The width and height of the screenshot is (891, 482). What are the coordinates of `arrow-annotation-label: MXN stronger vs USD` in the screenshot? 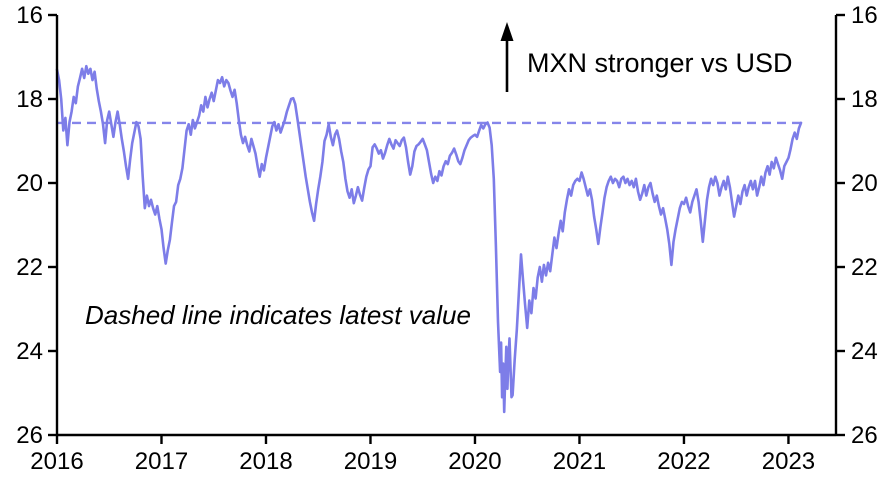 It's located at (660, 63).